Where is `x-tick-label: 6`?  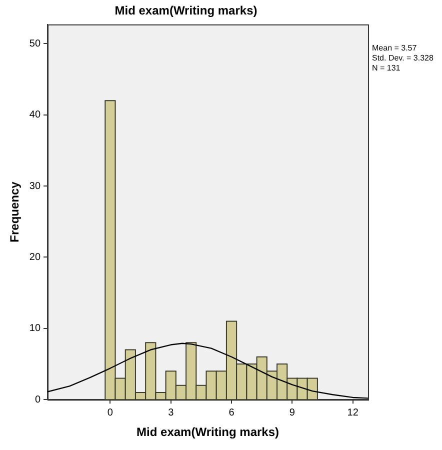 x-tick-label: 6 is located at coordinates (231, 412).